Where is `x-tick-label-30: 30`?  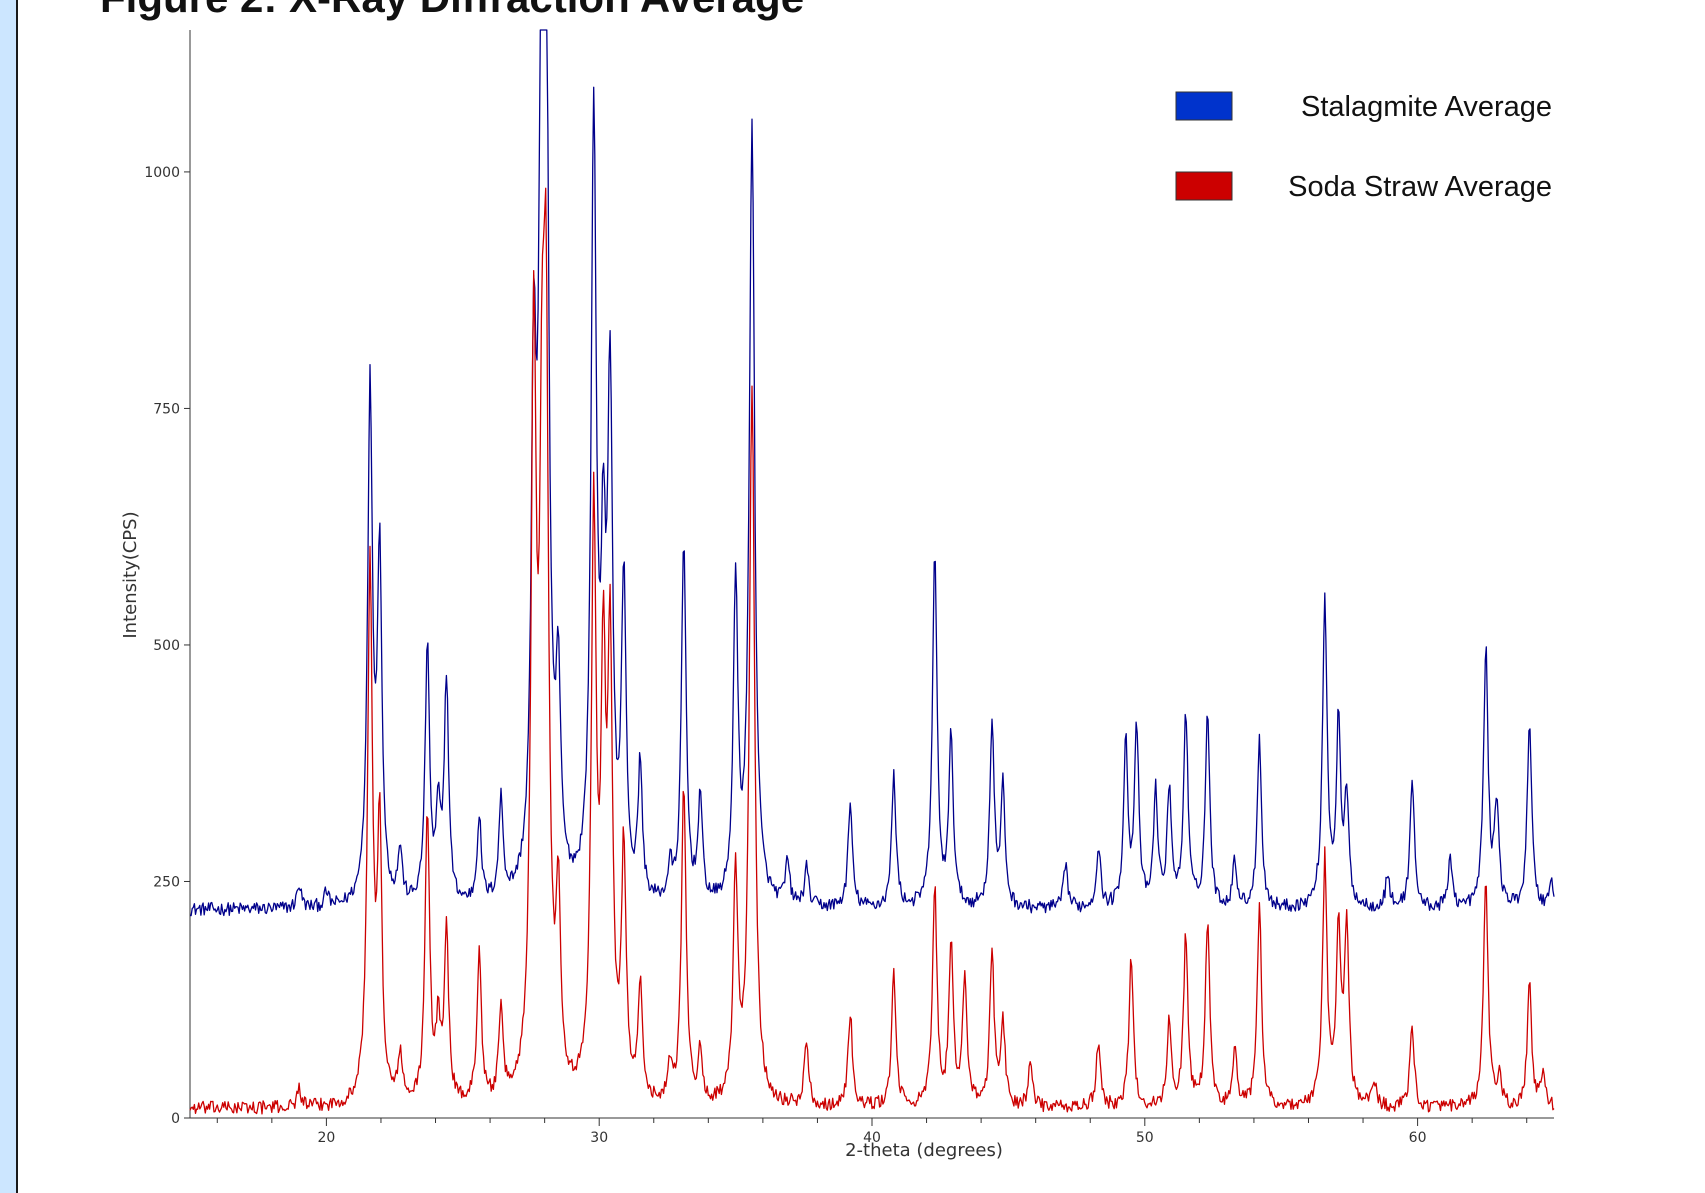
x-tick-label-30: 30 is located at coordinates (599, 1138).